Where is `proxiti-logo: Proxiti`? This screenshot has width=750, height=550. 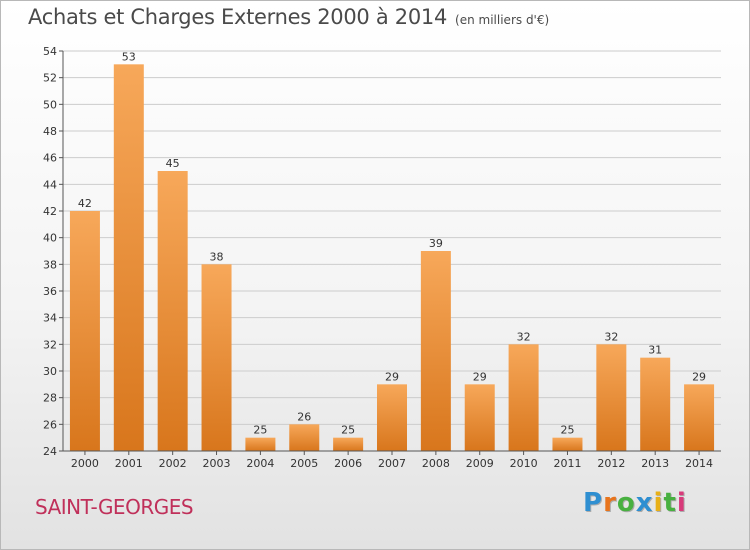
proxiti-logo: Proxiti is located at coordinates (635, 503).